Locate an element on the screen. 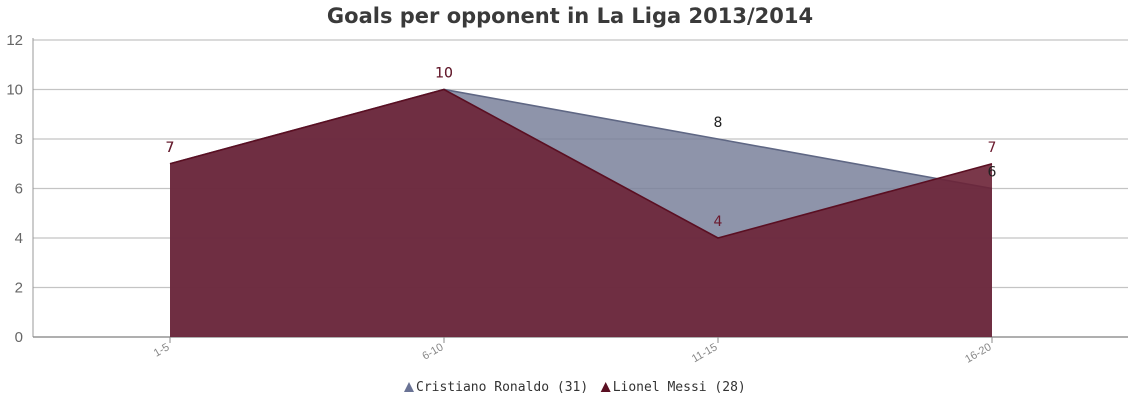 The height and width of the screenshot is (400, 1140). x-tick-label: 6-10 is located at coordinates (432, 351).